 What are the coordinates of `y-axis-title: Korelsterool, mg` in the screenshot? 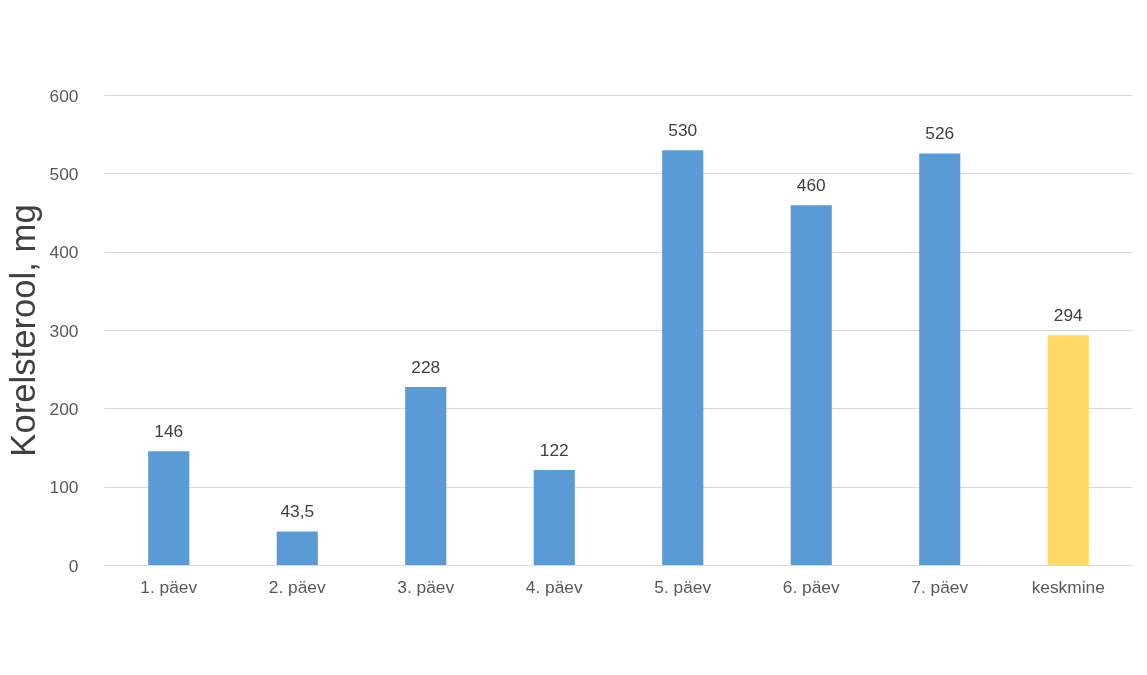 It's located at (22, 330).